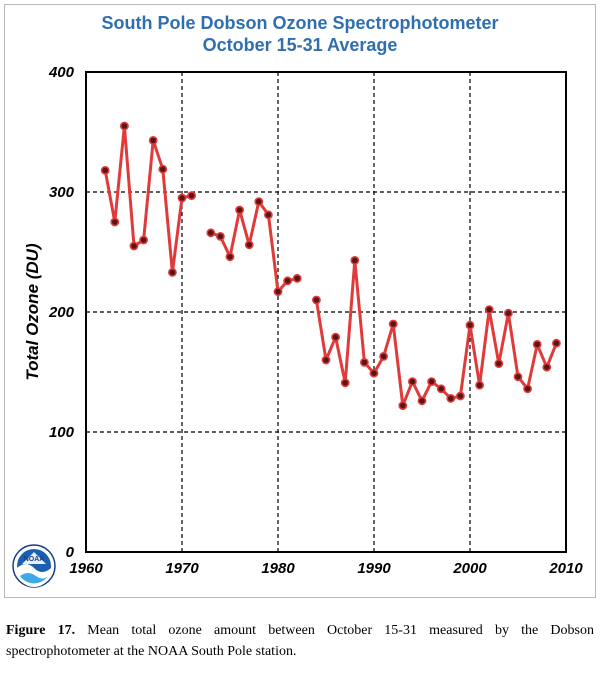  What do you see at coordinates (565, 568) in the screenshot?
I see `x-tick-label: 2010` at bounding box center [565, 568].